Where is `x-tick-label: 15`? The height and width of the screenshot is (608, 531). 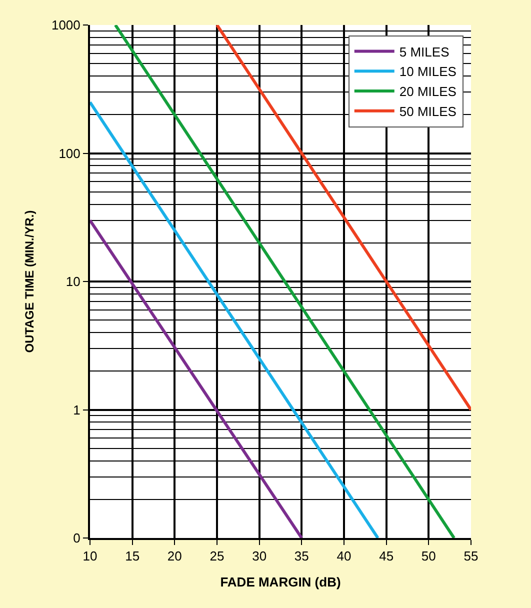
x-tick-label: 15 is located at coordinates (132, 556).